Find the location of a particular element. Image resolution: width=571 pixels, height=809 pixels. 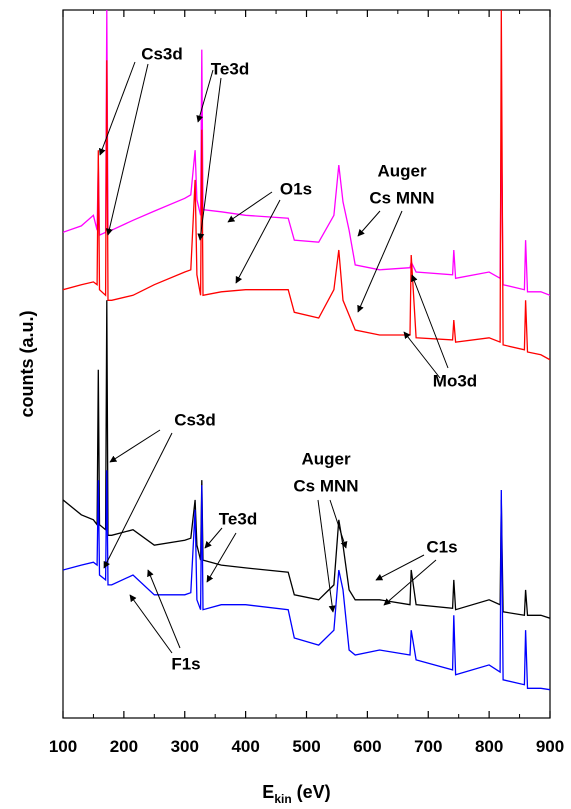

y-axis-label: counts (a.u.) is located at coordinates (27, 363).